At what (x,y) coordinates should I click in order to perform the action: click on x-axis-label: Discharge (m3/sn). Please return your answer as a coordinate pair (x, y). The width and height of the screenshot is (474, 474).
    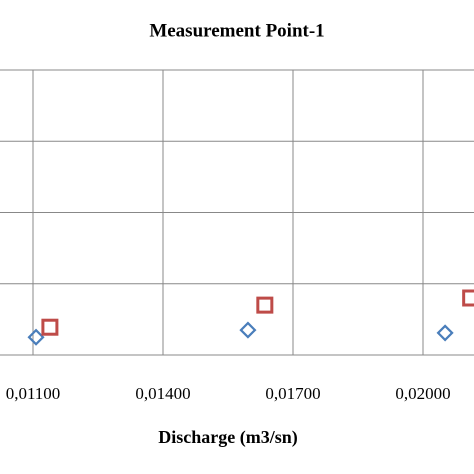
    Looking at the image, I should click on (227, 437).